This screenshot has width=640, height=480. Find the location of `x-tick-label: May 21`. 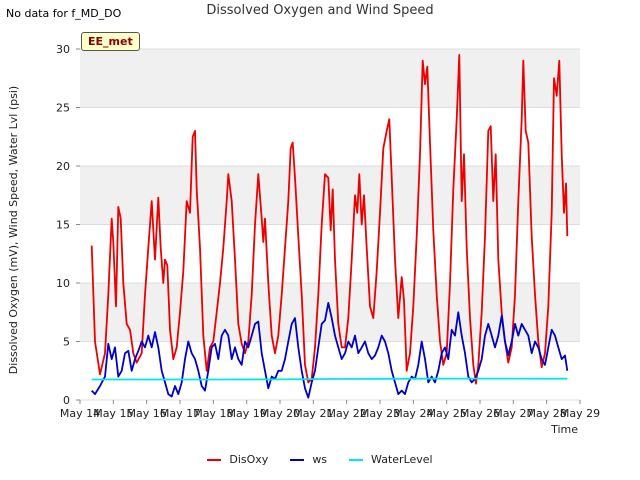

x-tick-label: May 21 is located at coordinates (313, 413).